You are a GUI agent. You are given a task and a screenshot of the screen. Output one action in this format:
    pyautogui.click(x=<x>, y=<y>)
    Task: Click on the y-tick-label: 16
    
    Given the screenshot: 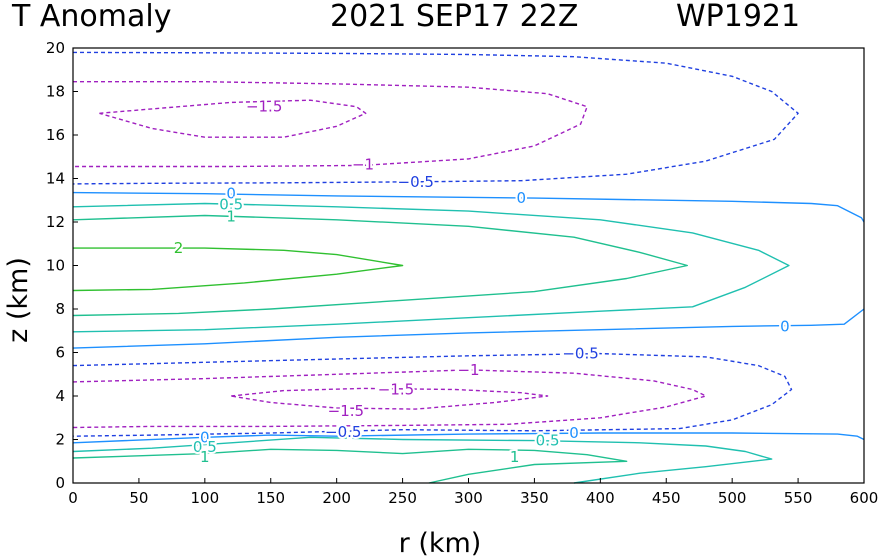 What is the action you would take?
    pyautogui.click(x=55, y=135)
    